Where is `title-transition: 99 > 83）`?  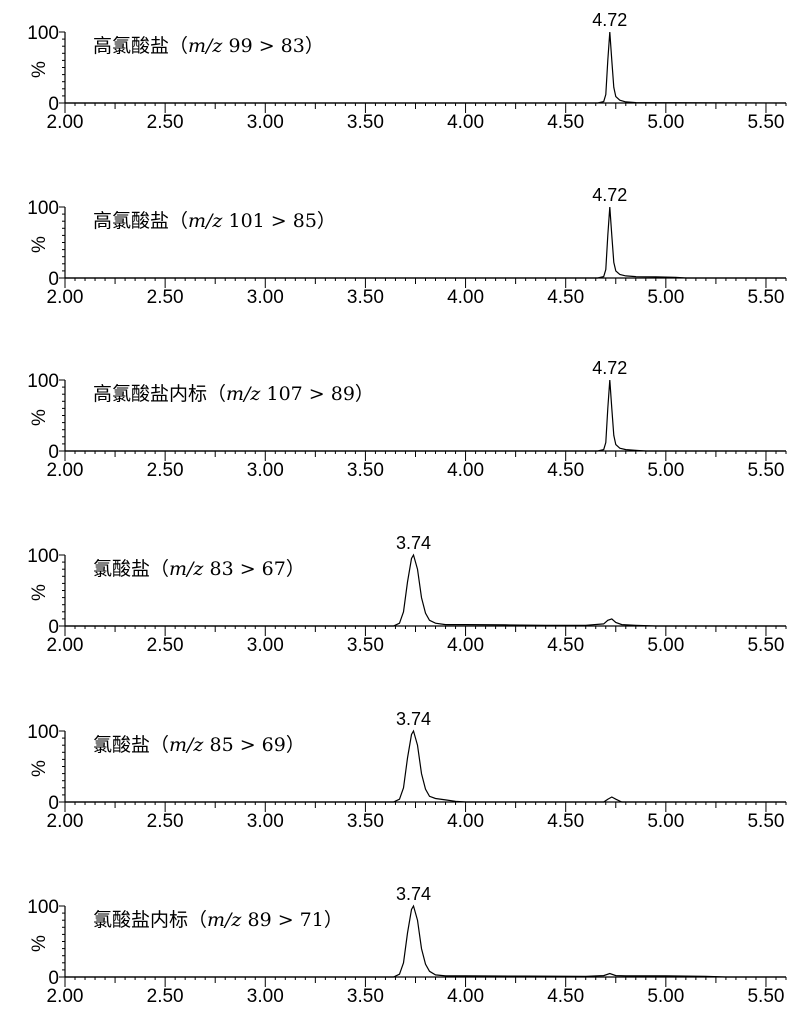 title-transition: 99 > 83） is located at coordinates (272, 46).